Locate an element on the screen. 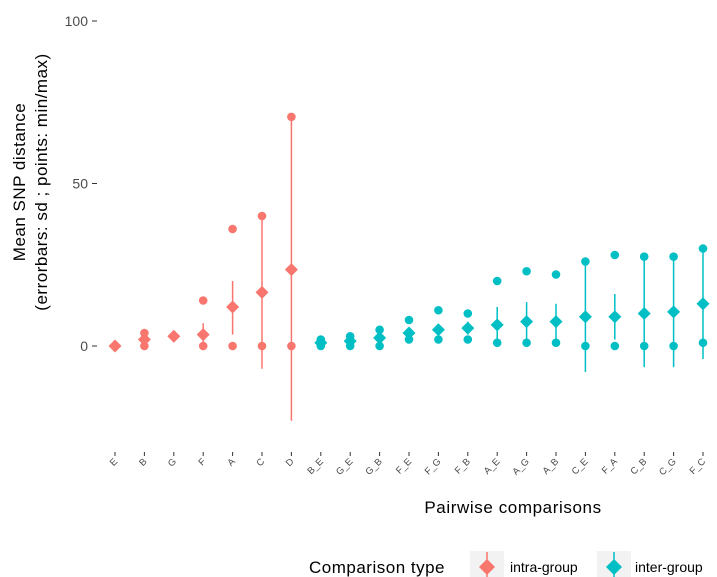 Image resolution: width=717 pixels, height=577 pixels. mean-diamond-F_B is located at coordinates (468, 328).